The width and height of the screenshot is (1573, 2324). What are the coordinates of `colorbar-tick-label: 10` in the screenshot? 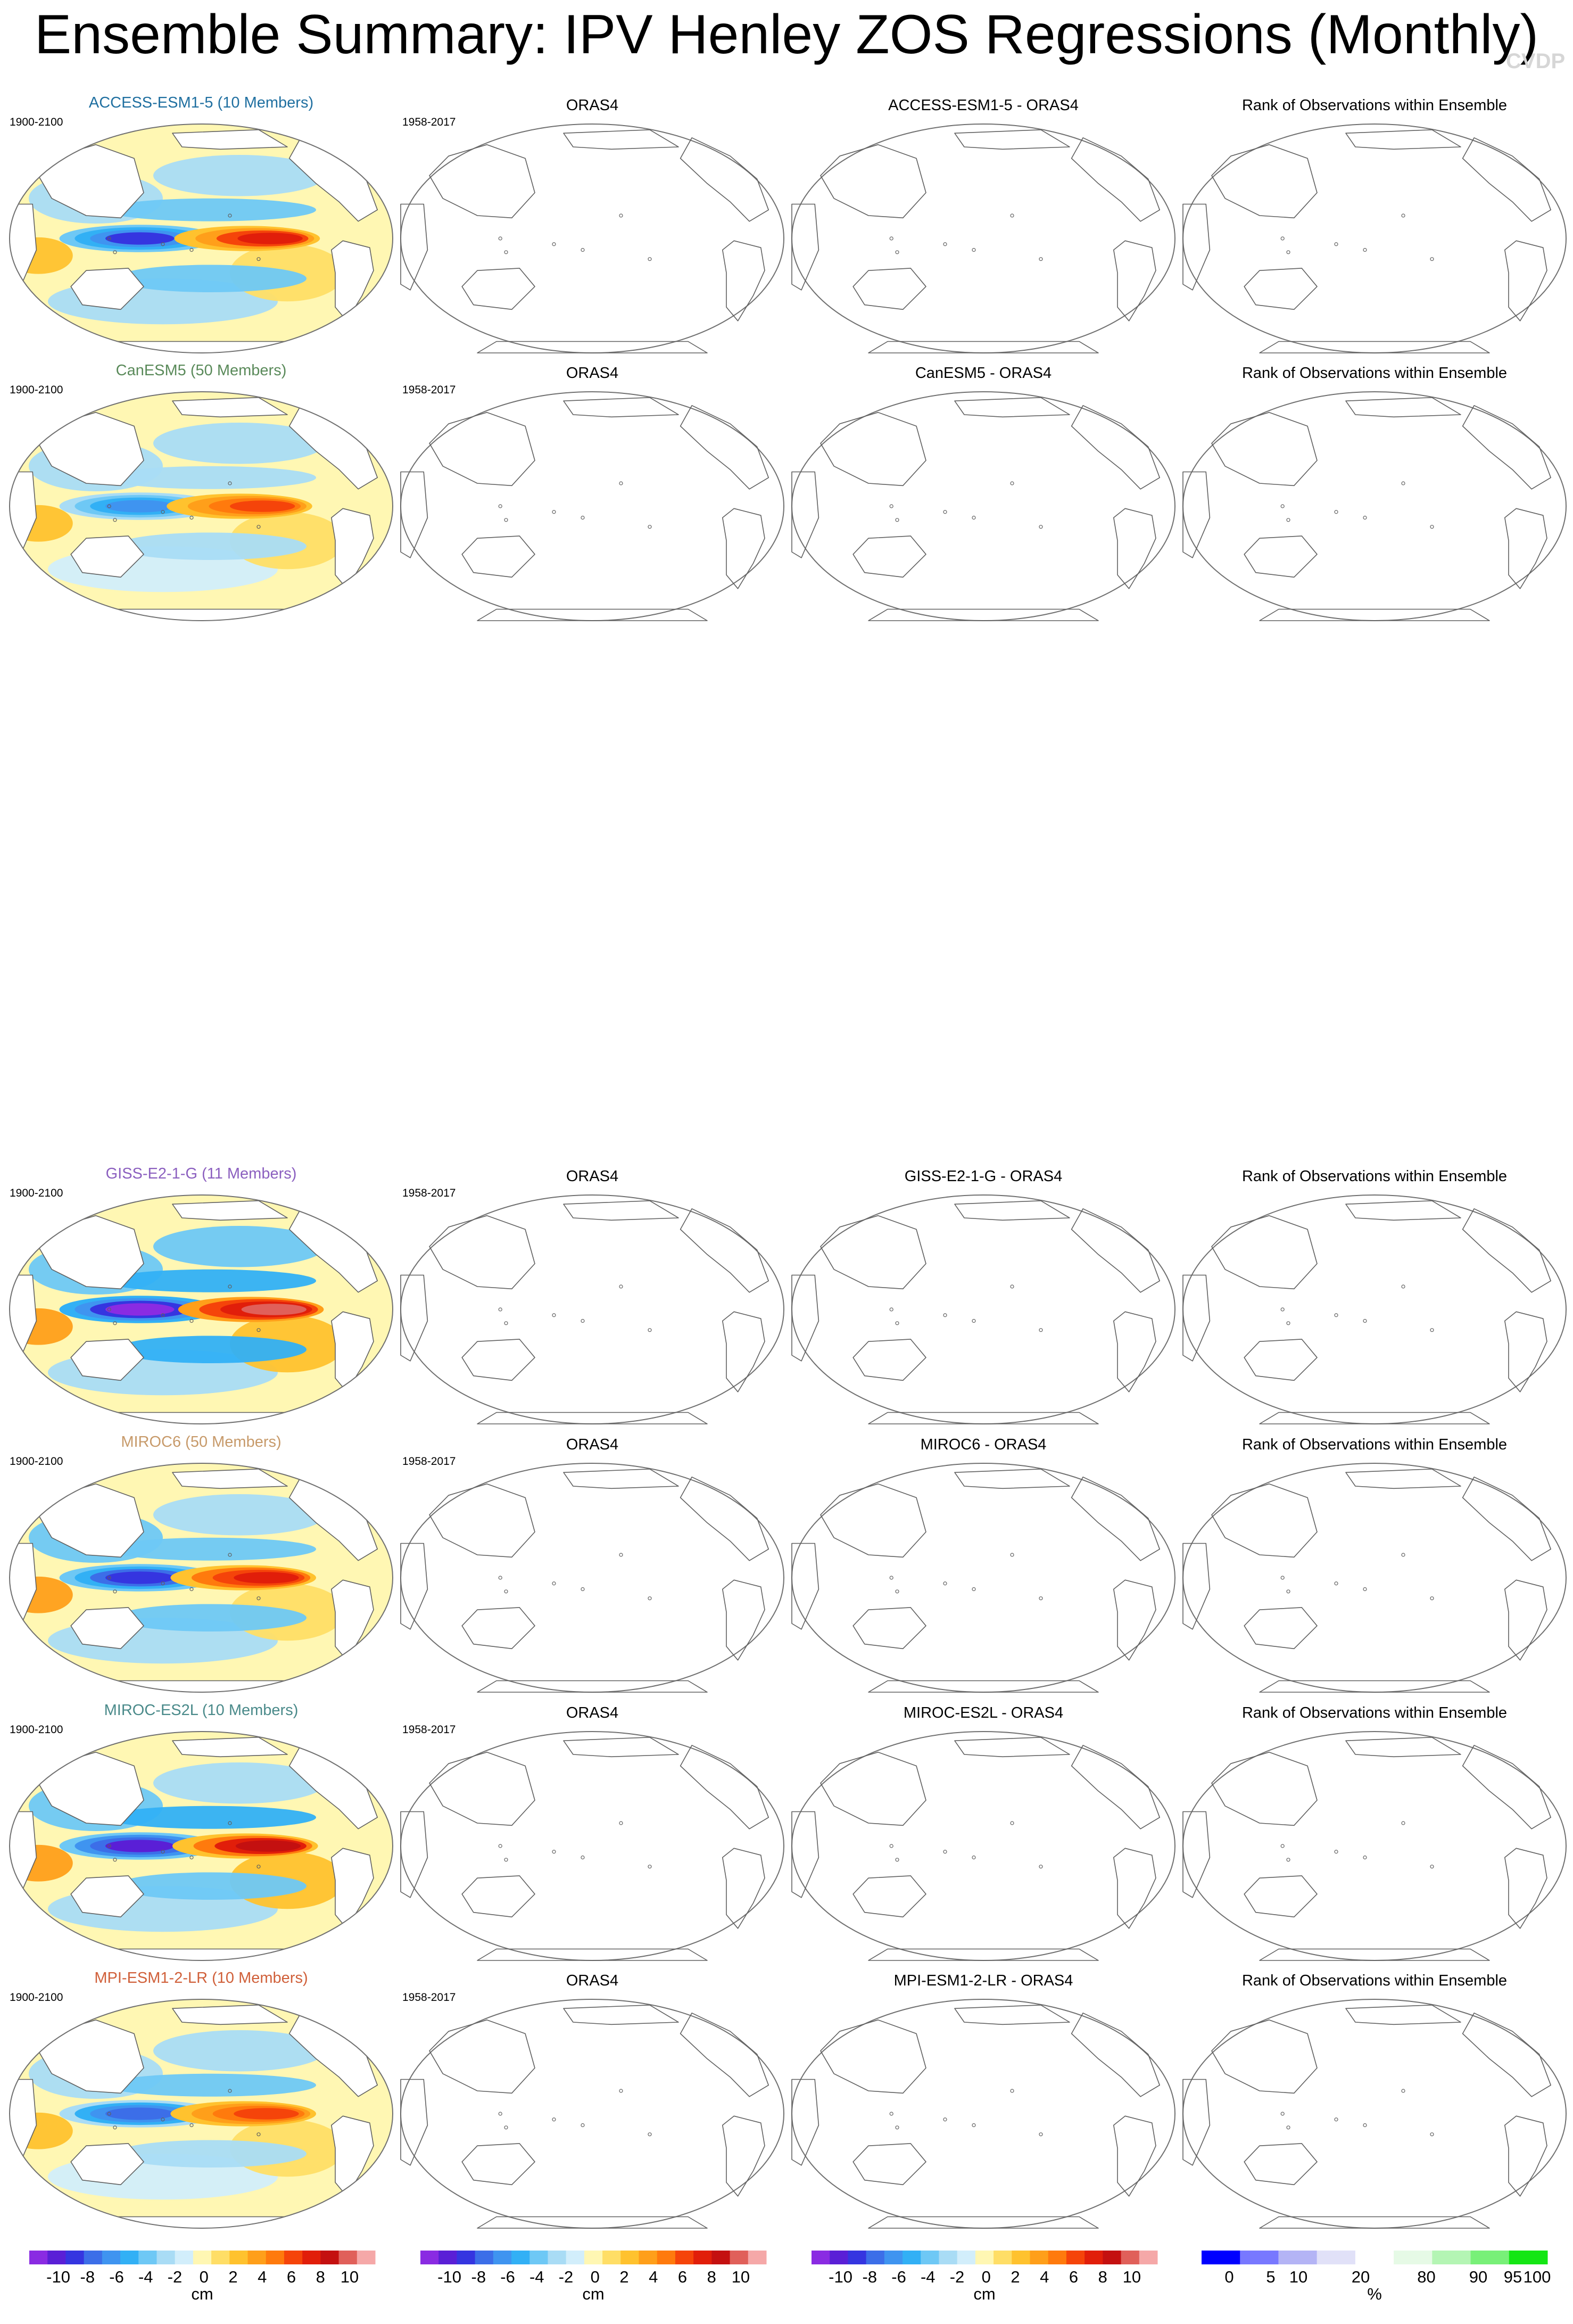 It's located at (1132, 2277).